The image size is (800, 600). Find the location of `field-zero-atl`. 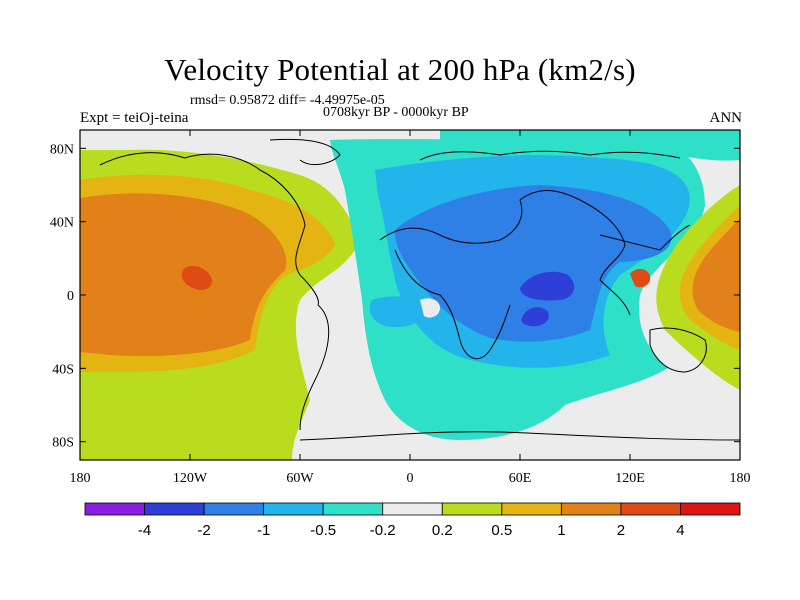

field-zero-atl is located at coordinates (430, 308).